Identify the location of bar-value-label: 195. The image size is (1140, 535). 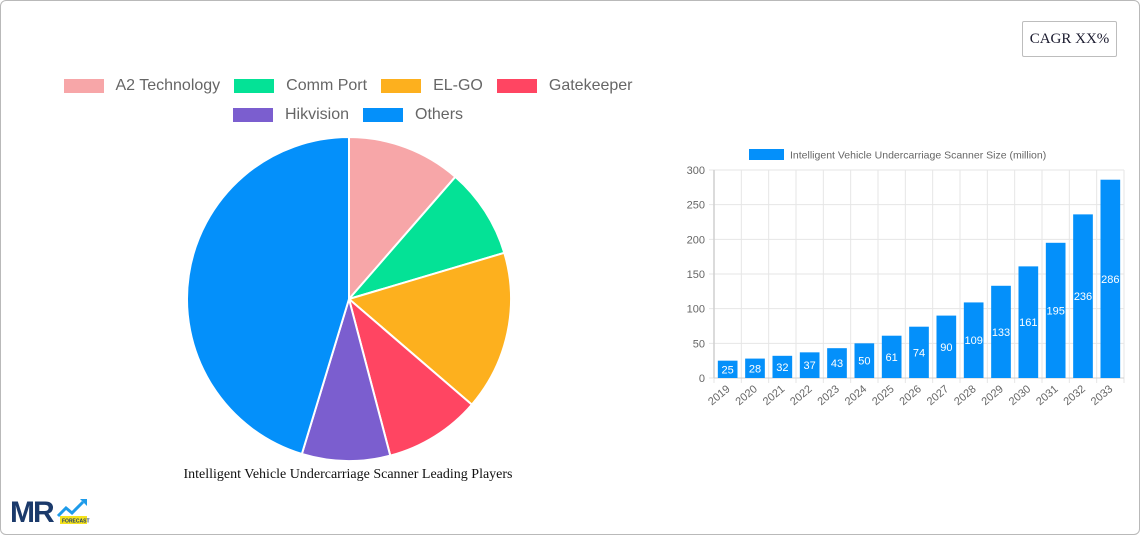
(1055, 311).